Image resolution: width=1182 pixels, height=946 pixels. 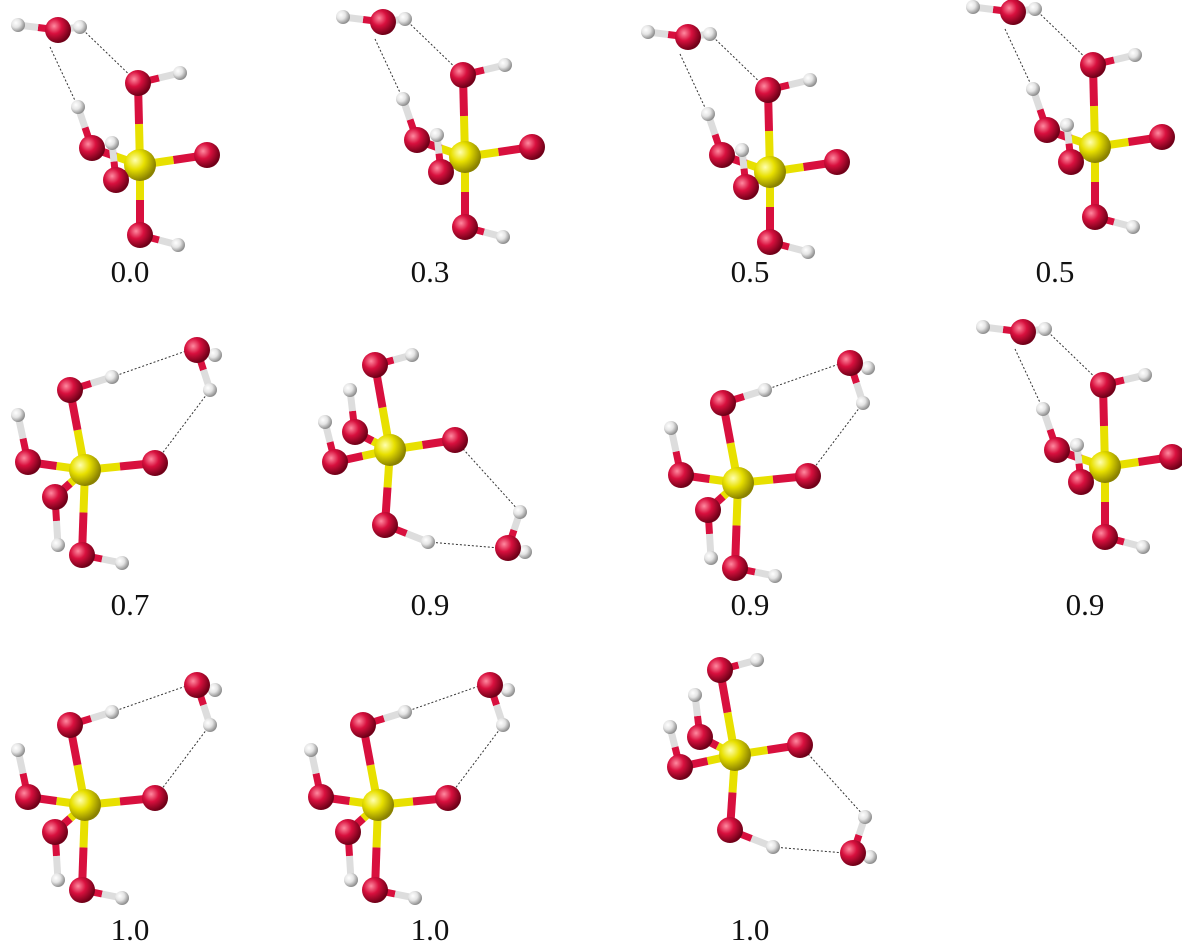 What do you see at coordinates (130, 604) in the screenshot?
I see `energy-label: 0.7` at bounding box center [130, 604].